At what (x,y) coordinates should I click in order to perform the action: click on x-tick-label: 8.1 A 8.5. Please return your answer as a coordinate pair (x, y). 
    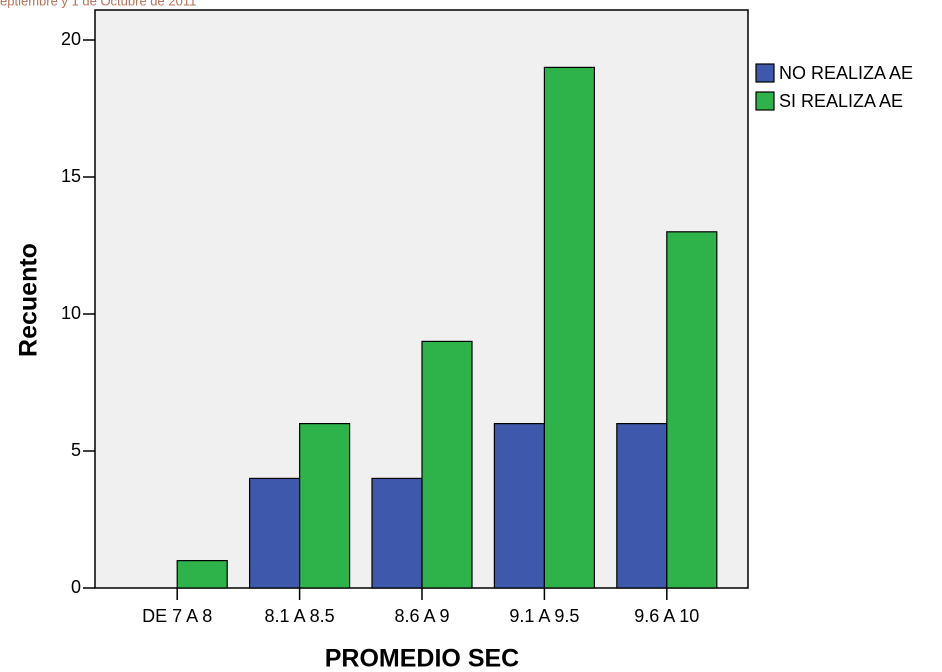
    Looking at the image, I should click on (300, 616).